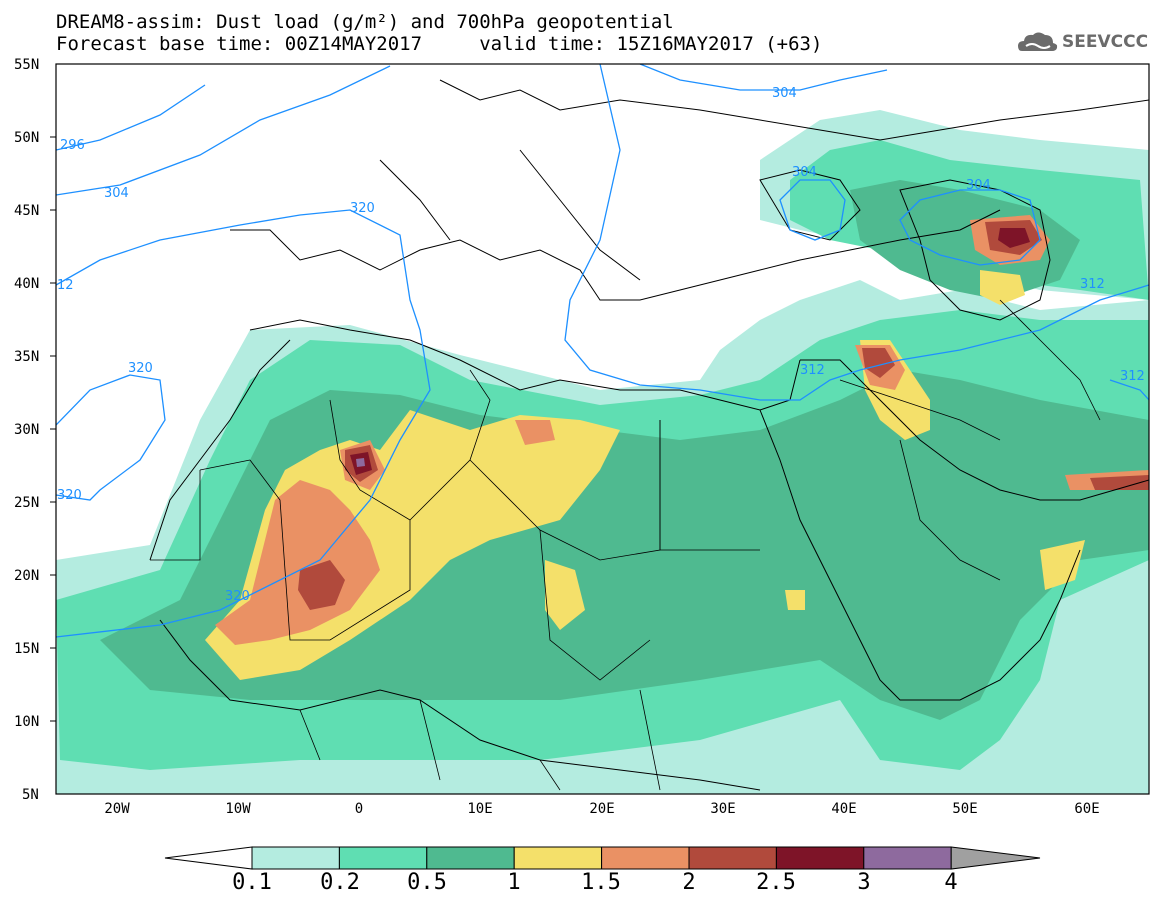 This screenshot has height=907, width=1165. What do you see at coordinates (26, 503) in the screenshot?
I see `lat-label: 25N` at bounding box center [26, 503].